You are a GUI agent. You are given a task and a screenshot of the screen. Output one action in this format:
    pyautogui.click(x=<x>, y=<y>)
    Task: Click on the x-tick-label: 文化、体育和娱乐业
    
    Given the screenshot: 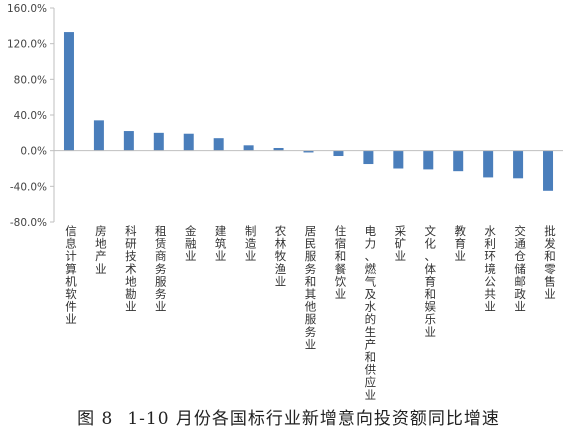 What is the action you would take?
    pyautogui.click(x=431, y=281)
    